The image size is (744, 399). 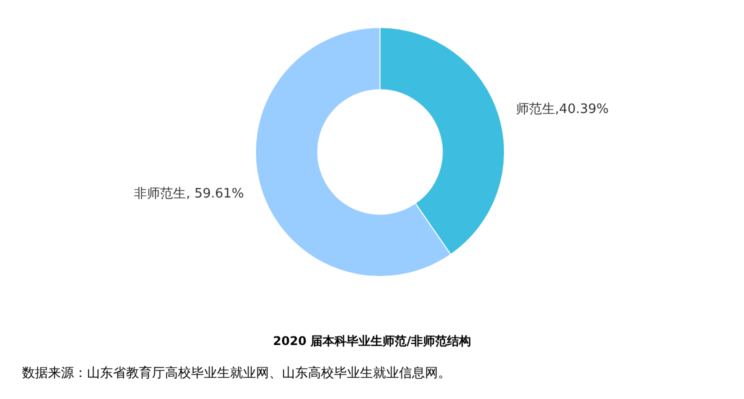 I want to click on text: 2020 届本科毕业生师范/非师范结构, so click(x=372, y=341).